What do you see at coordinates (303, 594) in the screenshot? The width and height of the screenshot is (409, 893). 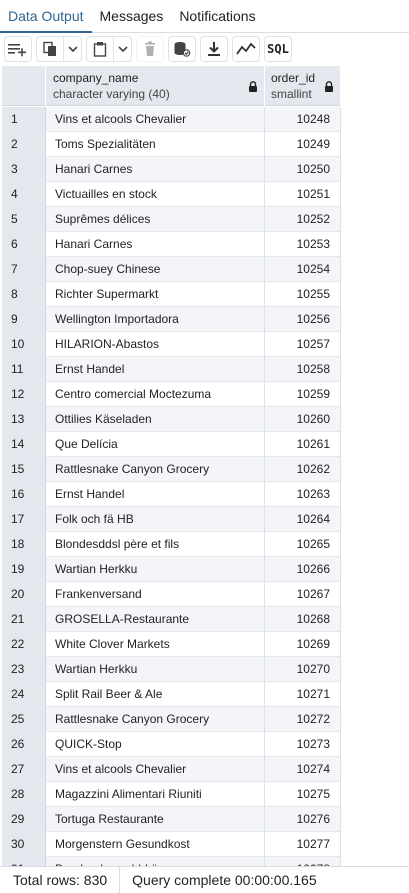 I see `order-id-cell: 10267` at bounding box center [303, 594].